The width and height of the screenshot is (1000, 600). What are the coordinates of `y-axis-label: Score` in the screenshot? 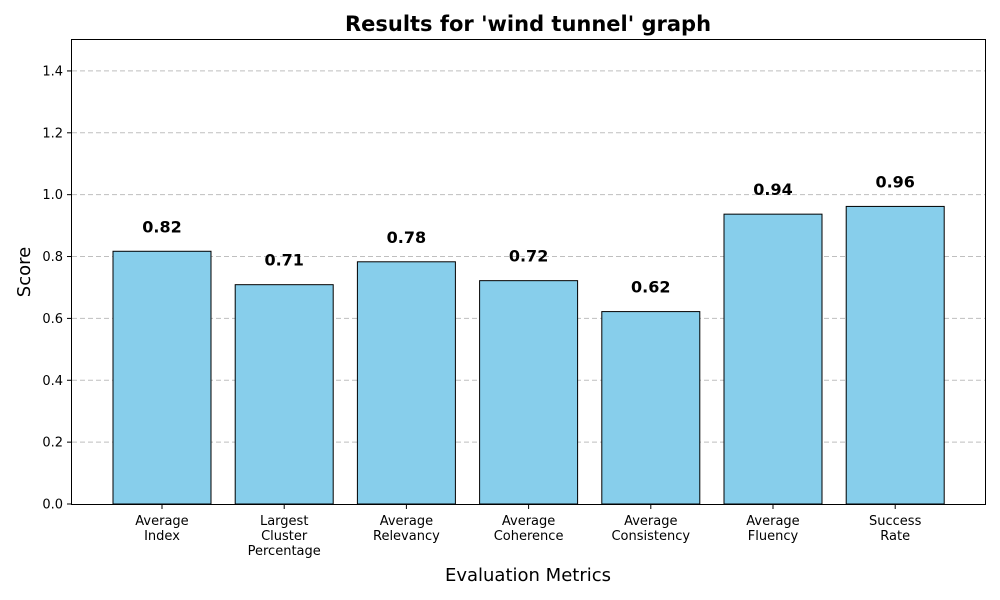 It's located at (24, 272).